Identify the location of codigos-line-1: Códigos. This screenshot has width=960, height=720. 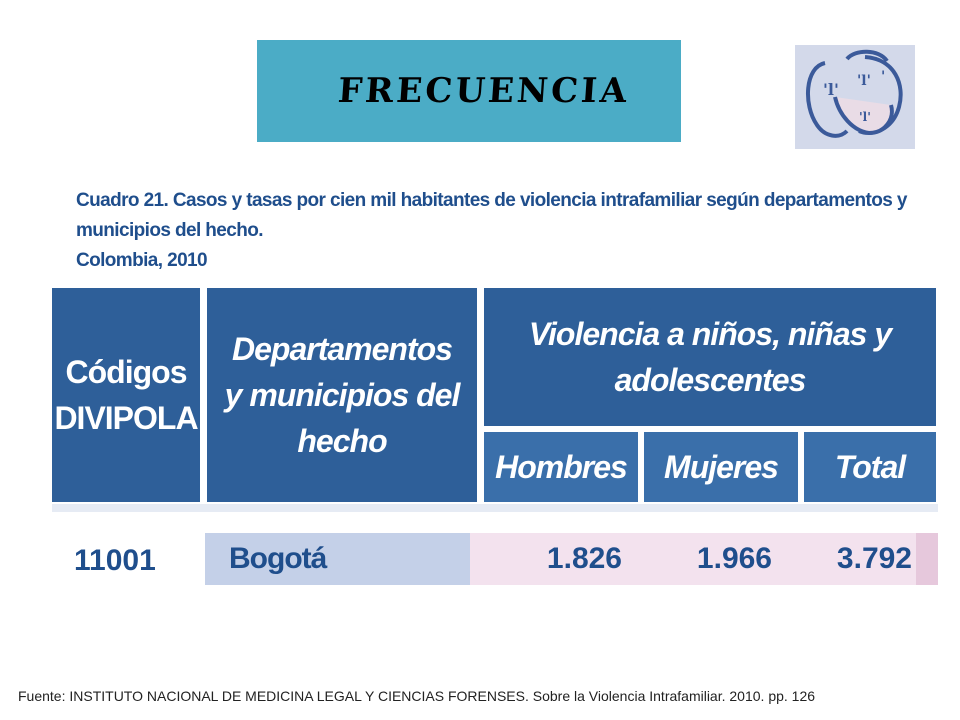
(126, 372).